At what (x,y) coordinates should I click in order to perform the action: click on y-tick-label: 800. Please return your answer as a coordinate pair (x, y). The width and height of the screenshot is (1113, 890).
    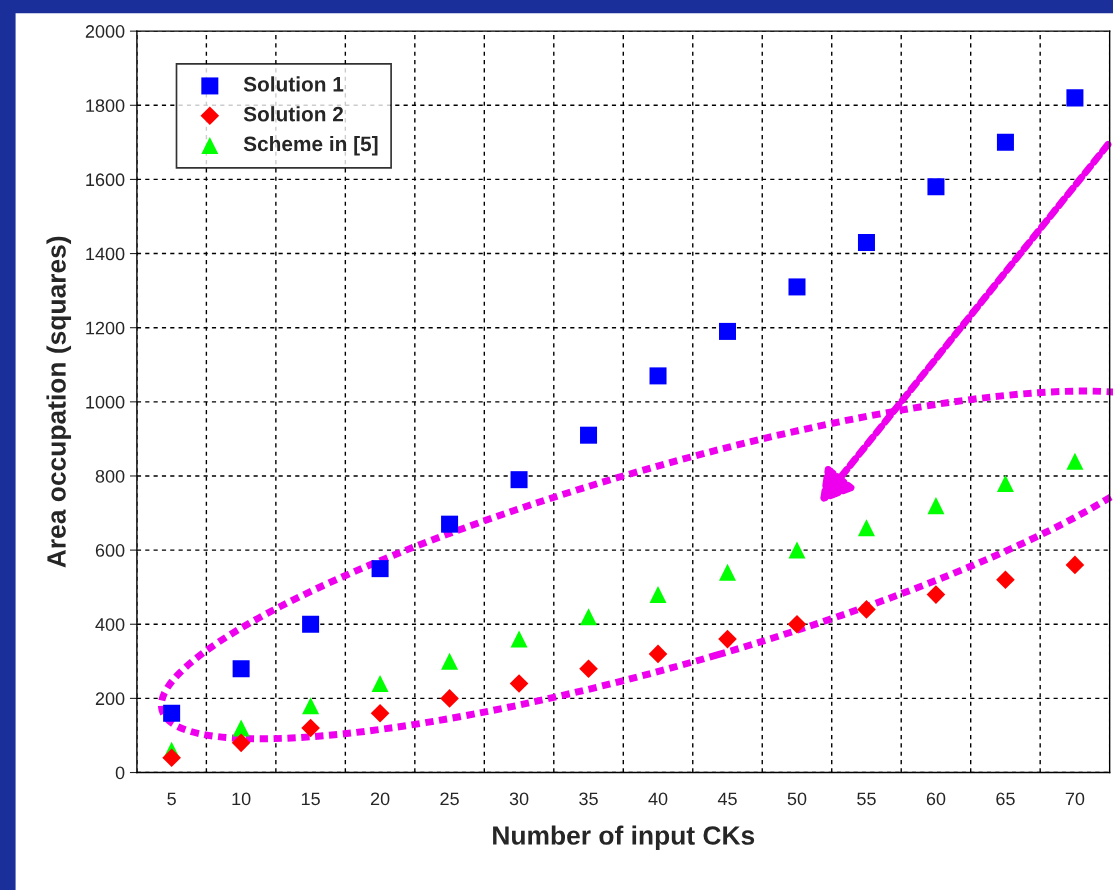
    Looking at the image, I should click on (110, 476).